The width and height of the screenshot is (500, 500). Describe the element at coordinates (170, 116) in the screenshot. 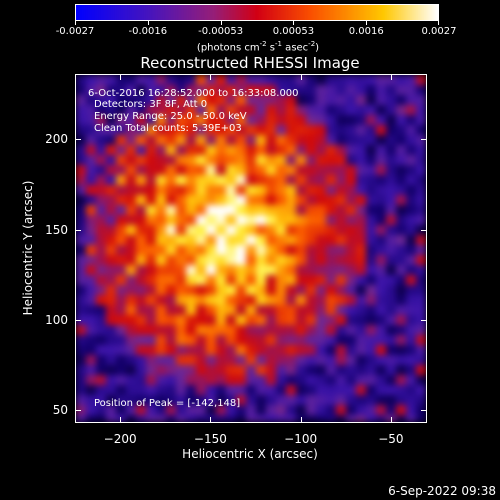

I see `info-energy-range: Energy Range: 25.0 - 50.0 keV` at that location.